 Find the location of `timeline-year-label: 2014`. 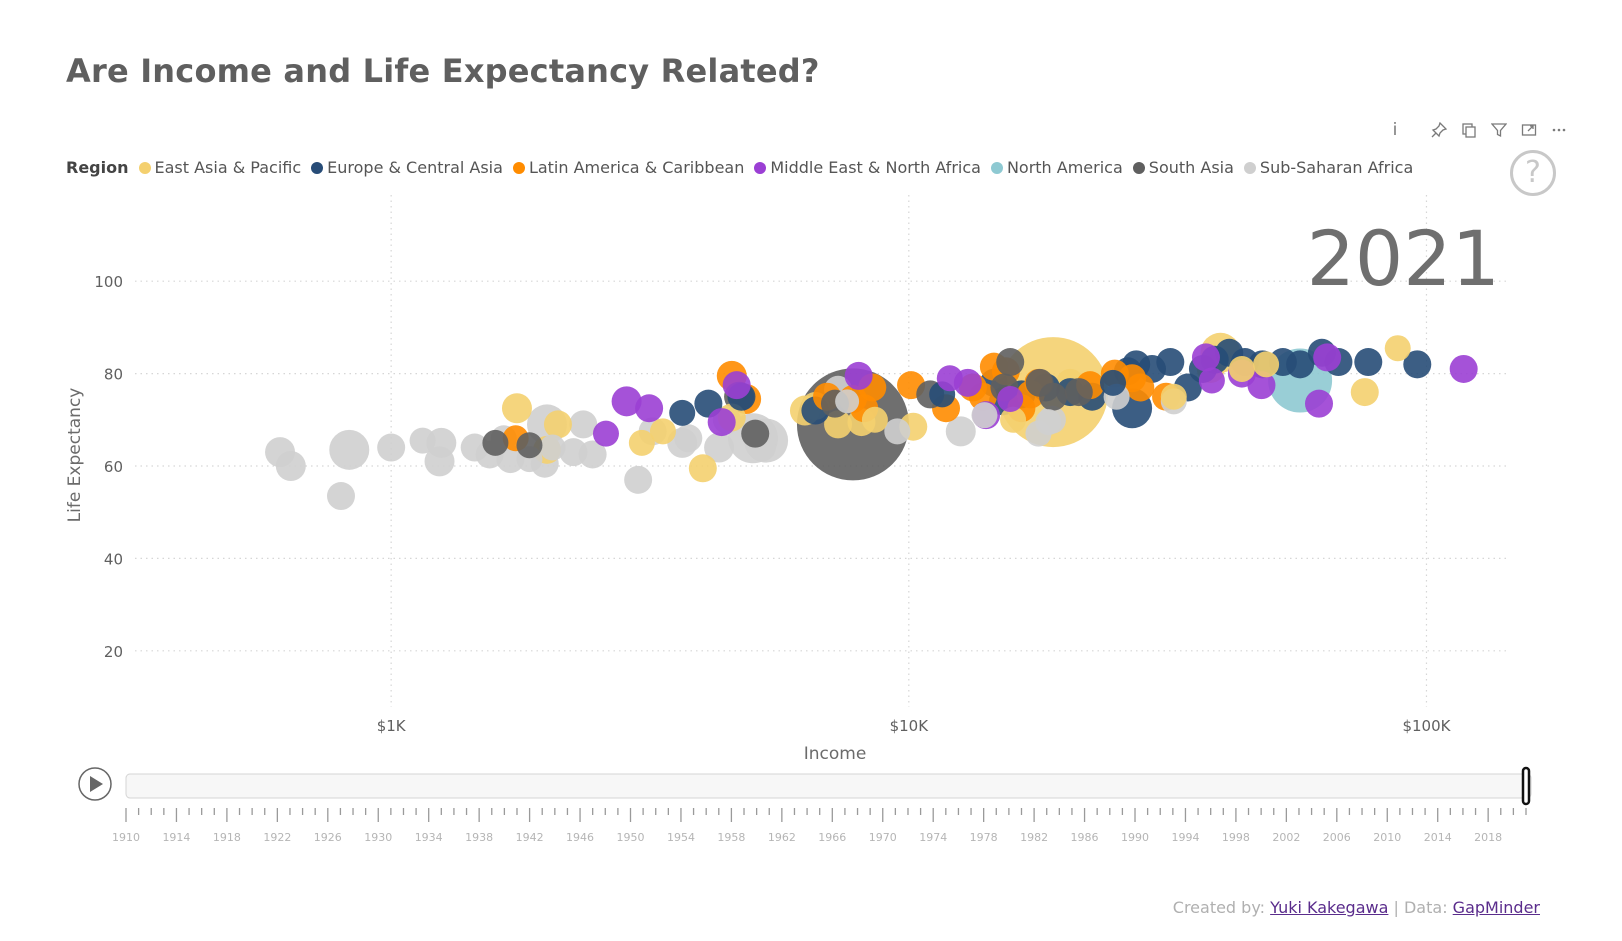

timeline-year-label: 2014 is located at coordinates (1438, 837).